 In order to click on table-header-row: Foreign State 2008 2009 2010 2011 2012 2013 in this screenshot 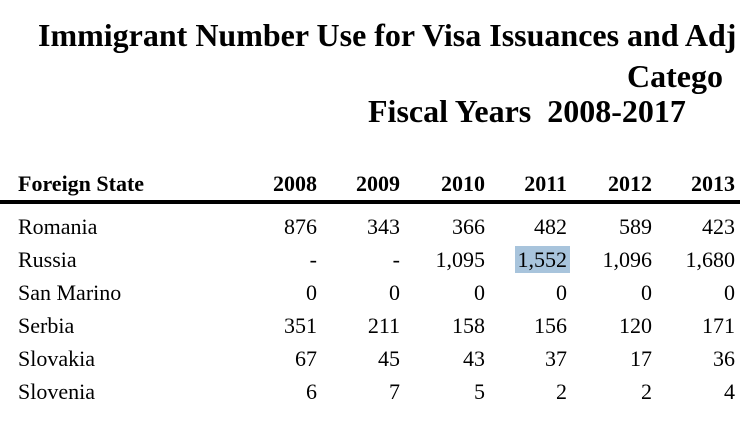, I will do `click(370, 185)`.